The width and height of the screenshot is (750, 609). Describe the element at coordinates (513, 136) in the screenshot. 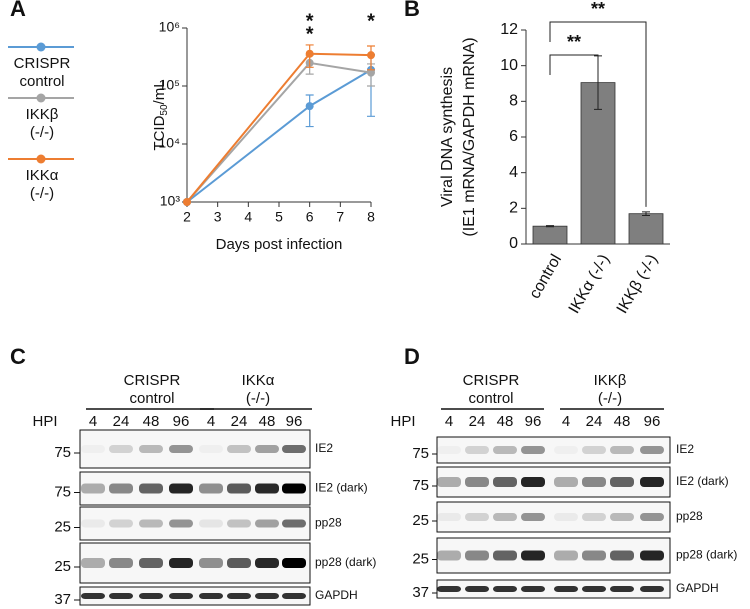

I see `y-tick-label: 6` at that location.